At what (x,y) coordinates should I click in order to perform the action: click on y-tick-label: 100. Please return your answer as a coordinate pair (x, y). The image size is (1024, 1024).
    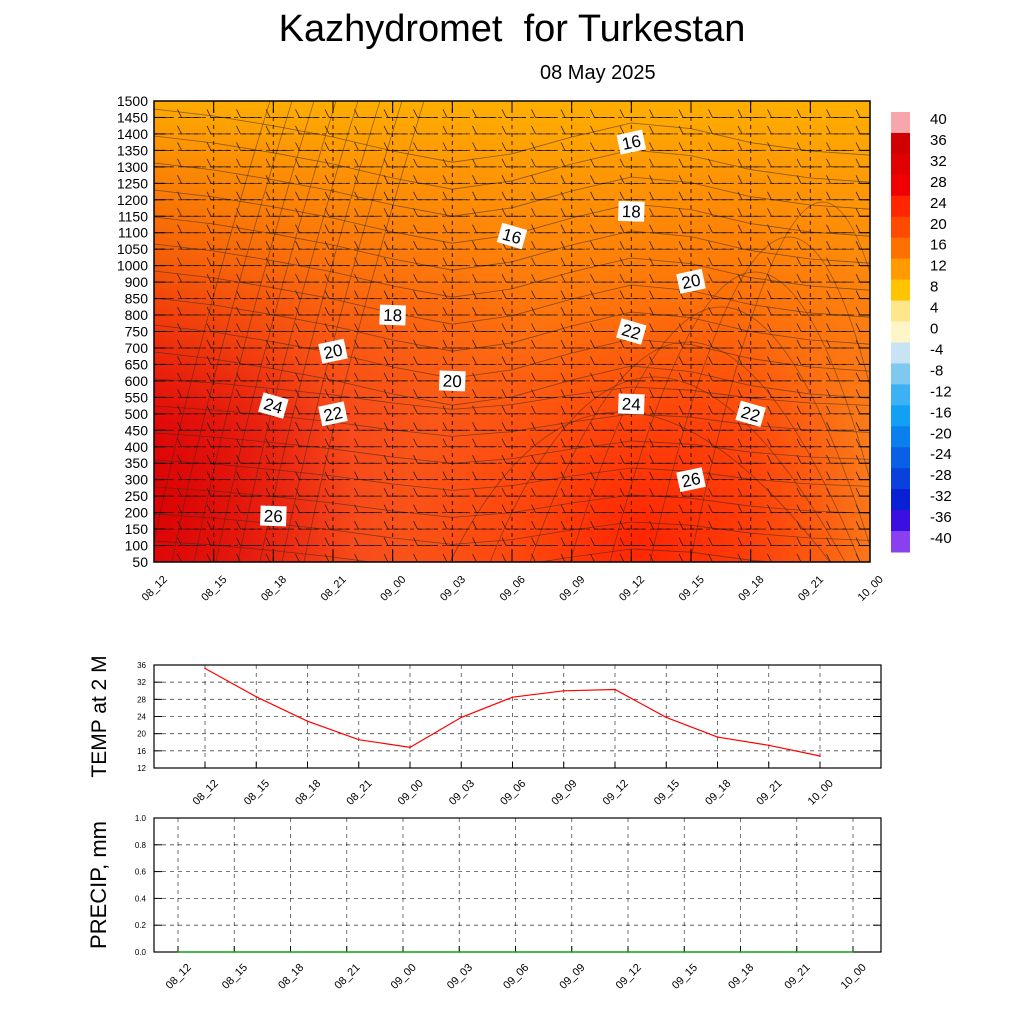
    Looking at the image, I should click on (137, 546).